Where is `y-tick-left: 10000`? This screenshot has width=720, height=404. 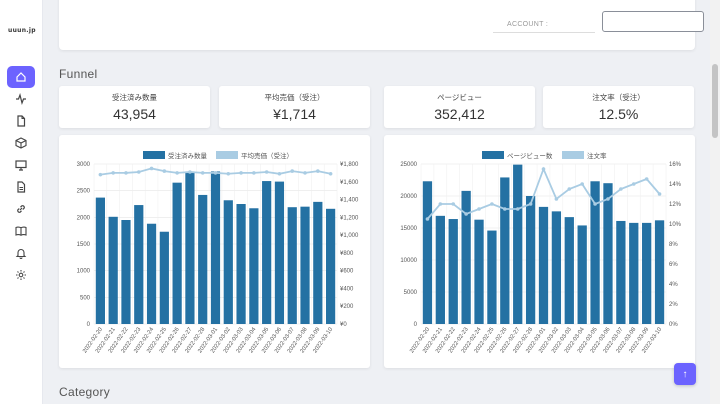 y-tick-left: 10000 is located at coordinates (408, 261).